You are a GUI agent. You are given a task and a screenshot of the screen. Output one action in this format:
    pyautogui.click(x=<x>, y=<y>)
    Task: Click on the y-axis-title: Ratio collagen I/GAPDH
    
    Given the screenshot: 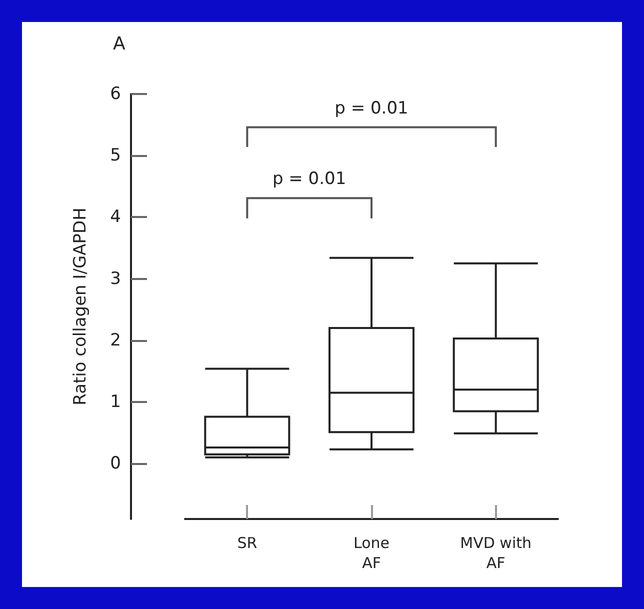 What is the action you would take?
    pyautogui.click(x=80, y=307)
    